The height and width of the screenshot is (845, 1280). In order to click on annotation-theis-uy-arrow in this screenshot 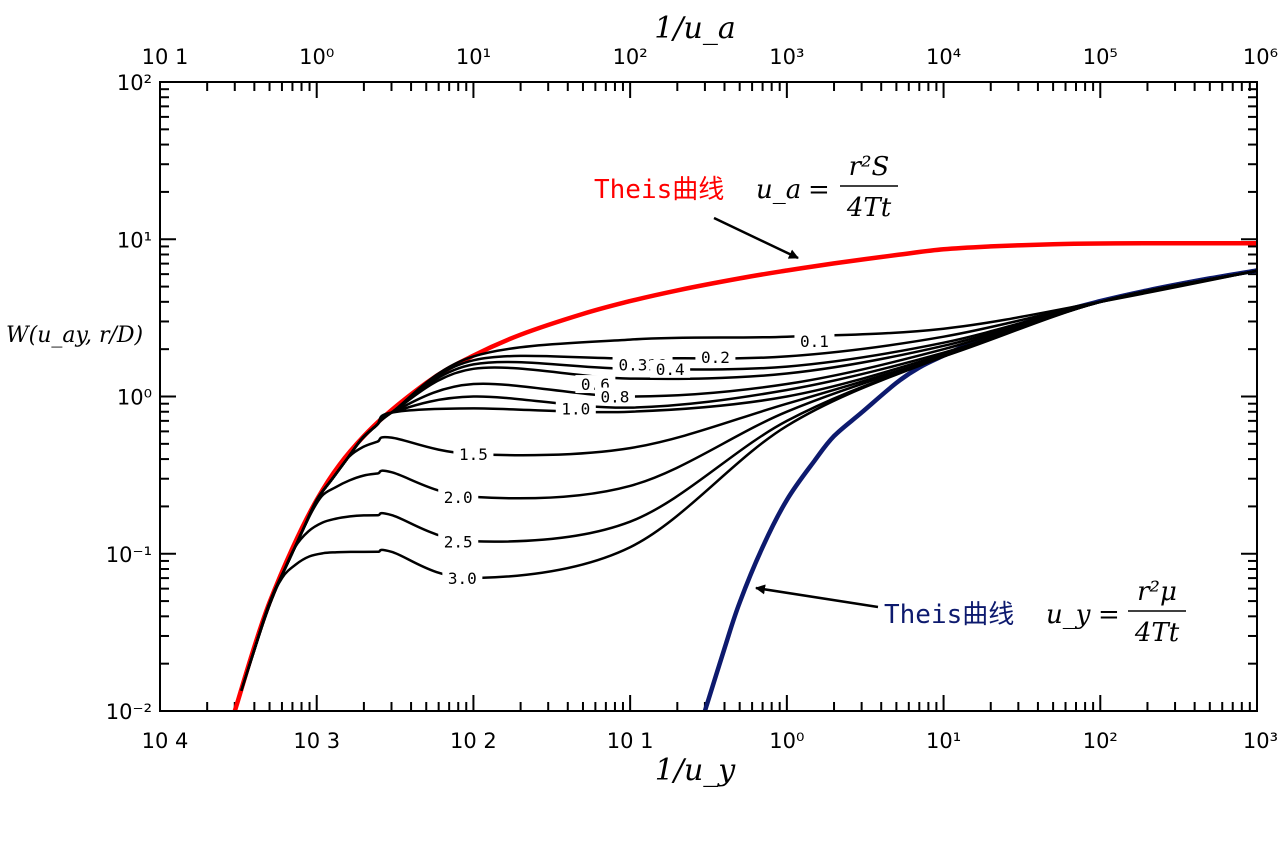, I will do `click(817, 596)`.